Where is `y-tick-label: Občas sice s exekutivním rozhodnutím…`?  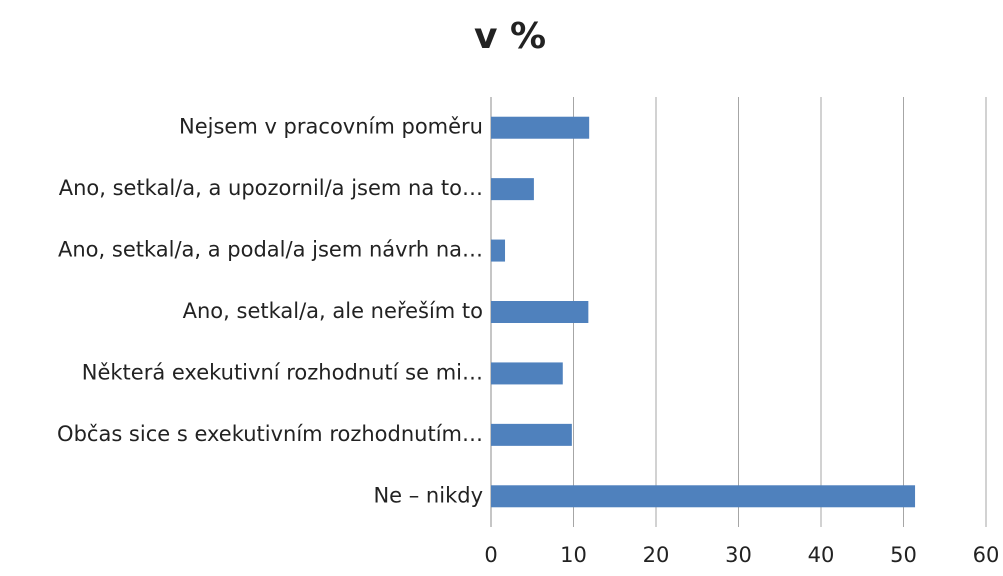 y-tick-label: Občas sice s exekutivním rozhodnutím… is located at coordinates (270, 434).